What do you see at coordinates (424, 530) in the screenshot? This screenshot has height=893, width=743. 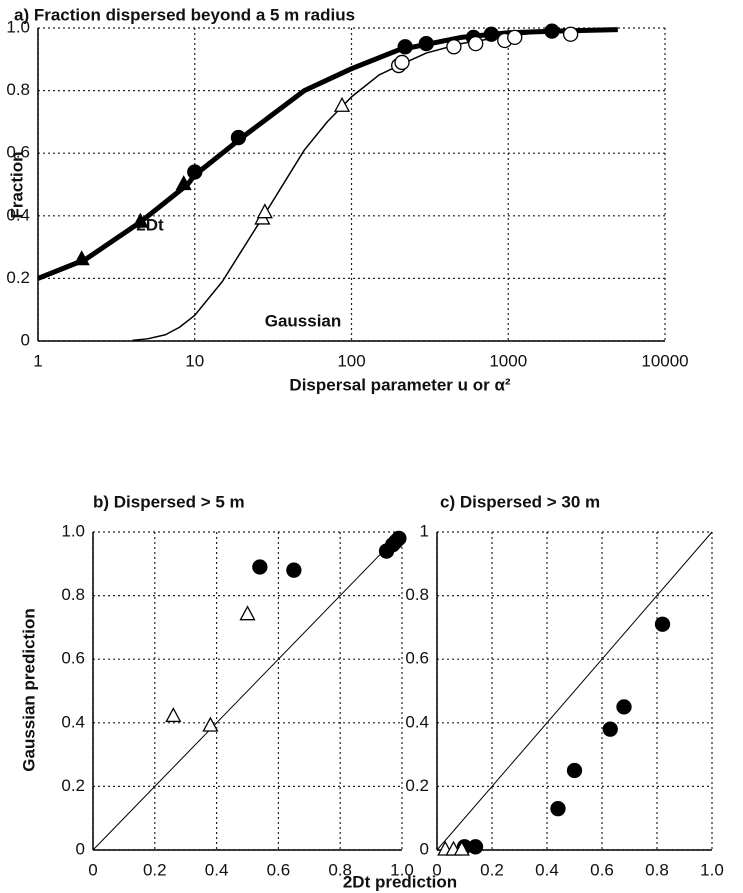 I see `y-tick-label: 1` at bounding box center [424, 530].